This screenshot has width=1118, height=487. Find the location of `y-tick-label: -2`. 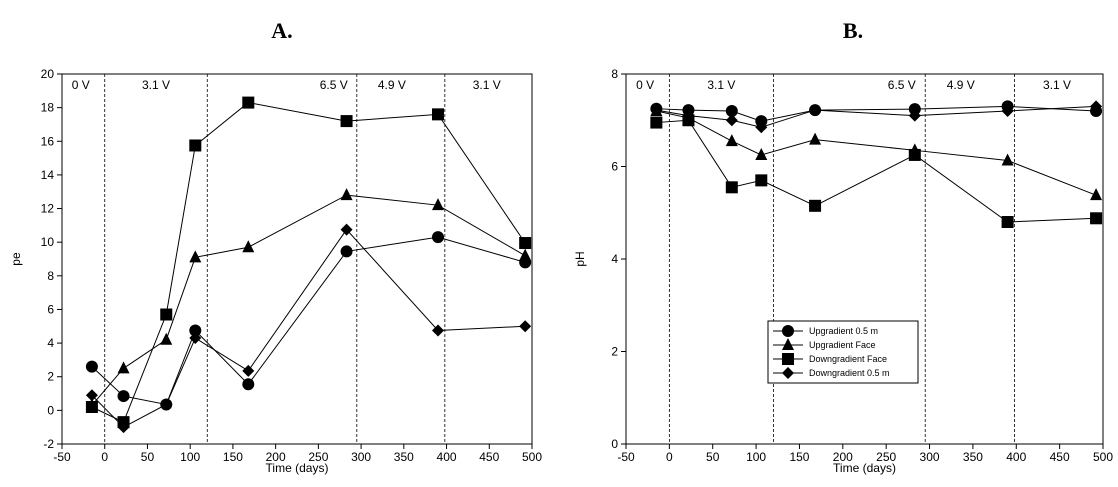

y-tick-label: -2 is located at coordinates (48, 444).